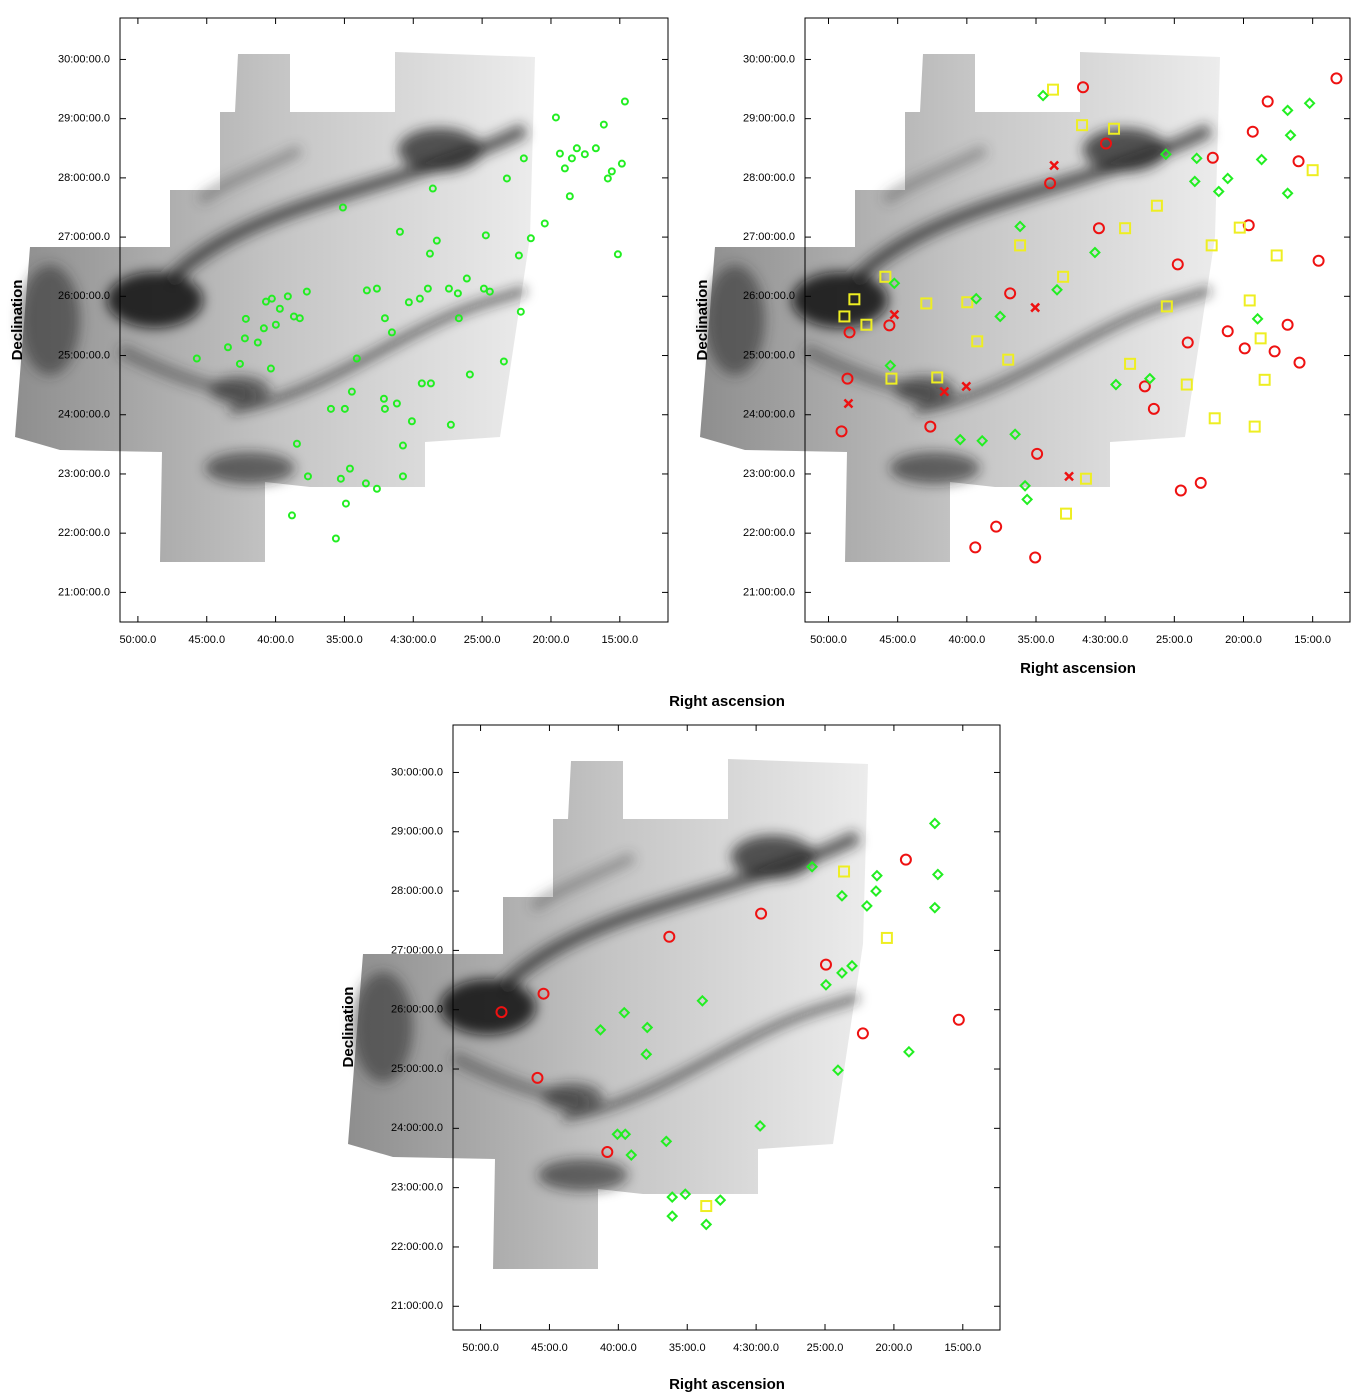  What do you see at coordinates (1174, 640) in the screenshot?
I see `x-tick-label: 25:00.0` at bounding box center [1174, 640].